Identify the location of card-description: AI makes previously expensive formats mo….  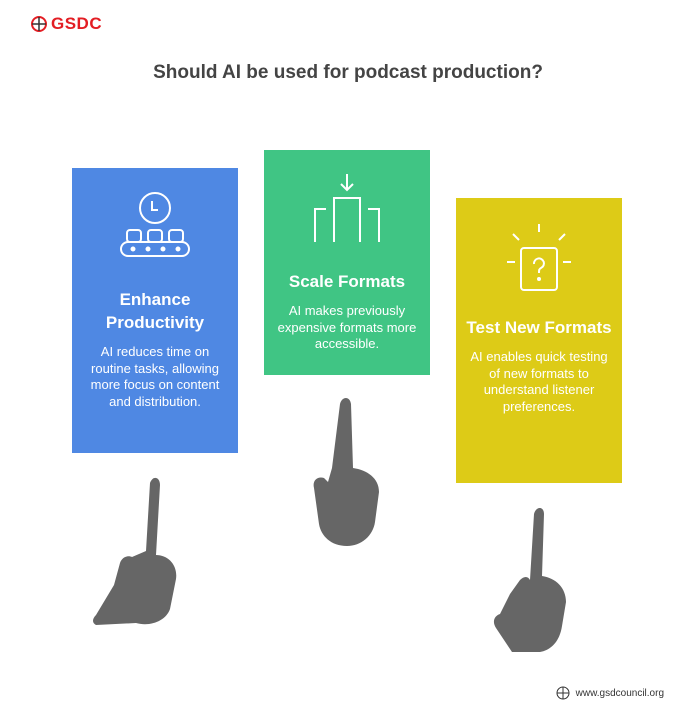
(347, 327).